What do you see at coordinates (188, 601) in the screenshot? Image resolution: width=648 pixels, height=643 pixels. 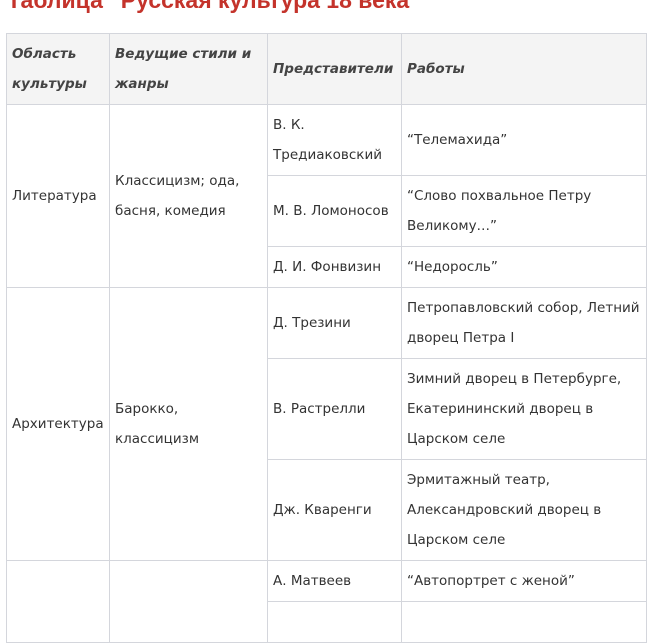 I see `styles-cell` at bounding box center [188, 601].